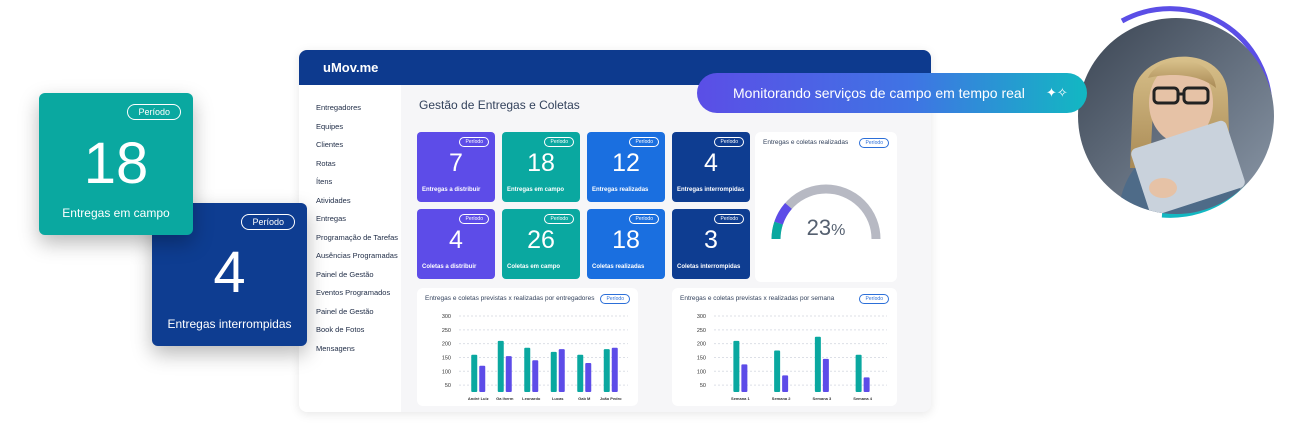 This screenshot has width=1310, height=437. Describe the element at coordinates (340, 329) in the screenshot. I see `sidebar-item: Book de Fotos` at that location.